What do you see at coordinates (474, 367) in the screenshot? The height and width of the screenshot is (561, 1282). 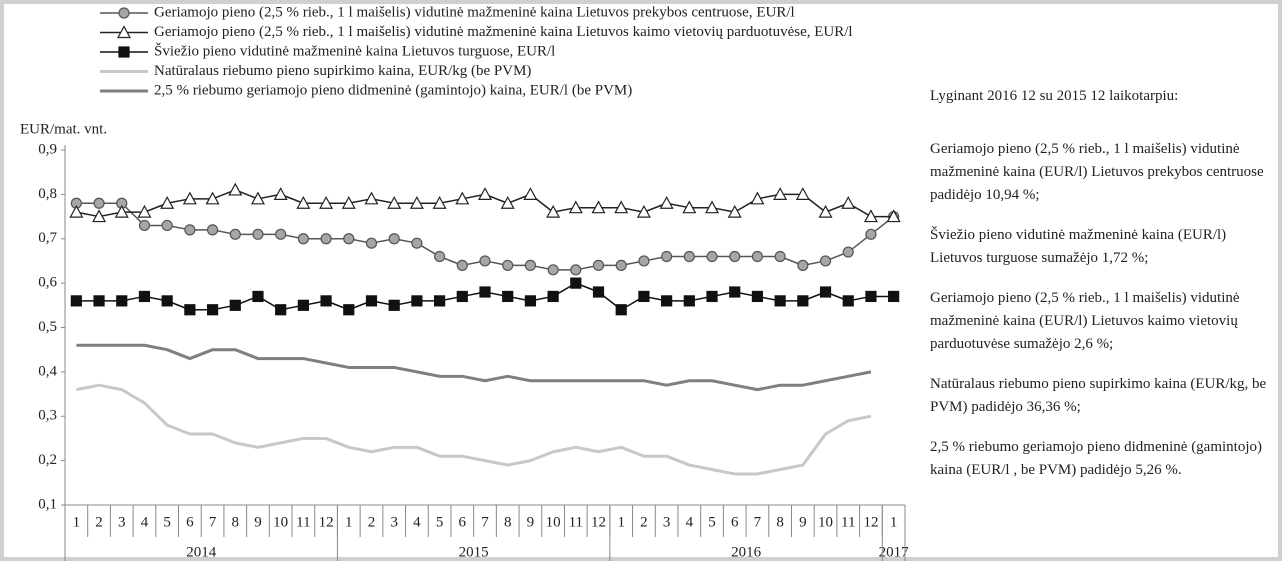 I see `series-line` at bounding box center [474, 367].